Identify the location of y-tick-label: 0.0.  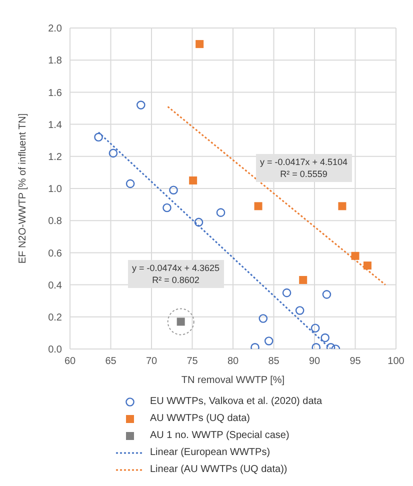
(55, 350).